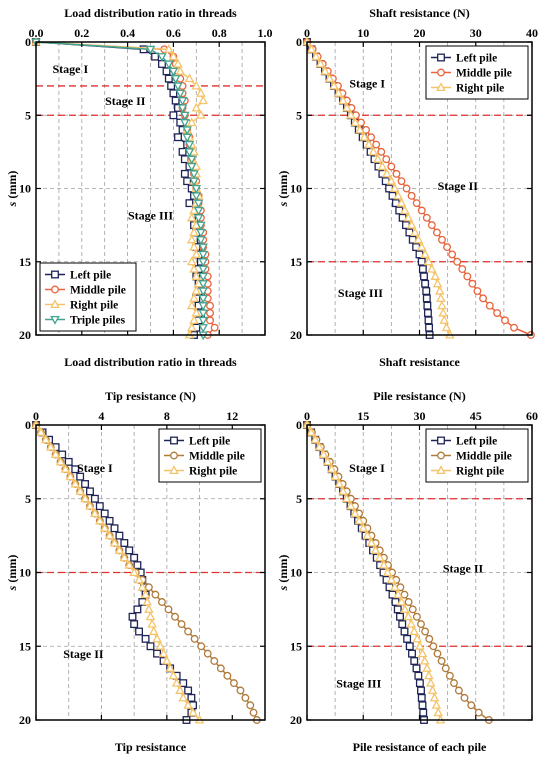  Describe the element at coordinates (360, 293) in the screenshot. I see `stage-label: Stage III` at that location.